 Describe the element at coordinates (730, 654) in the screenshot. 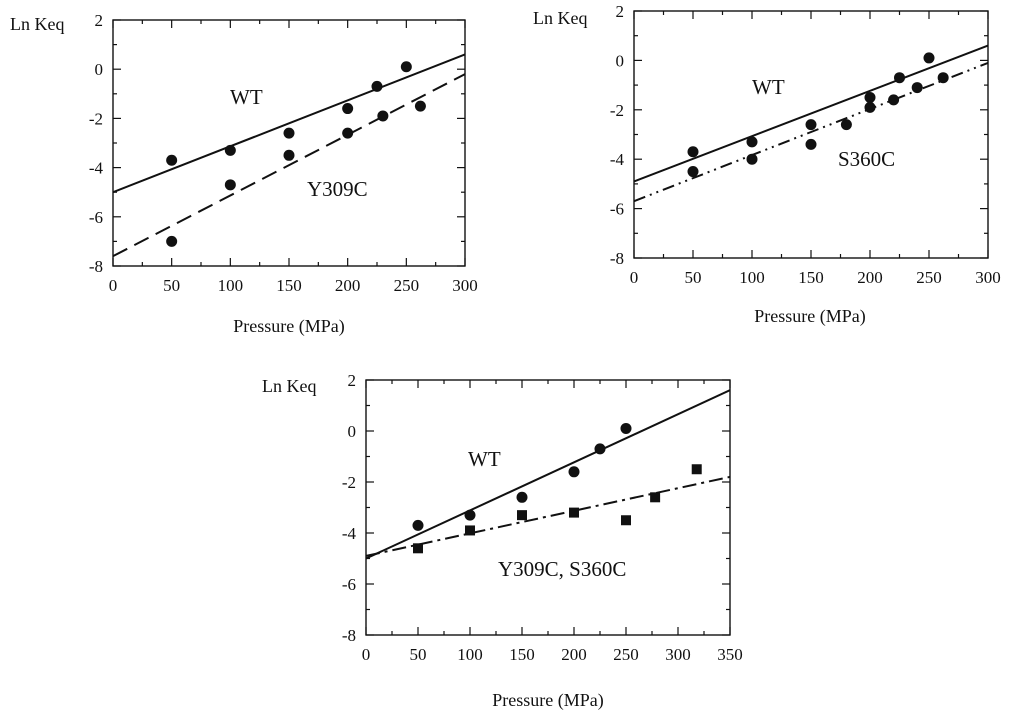

I see `x-tick-label: 350` at that location.